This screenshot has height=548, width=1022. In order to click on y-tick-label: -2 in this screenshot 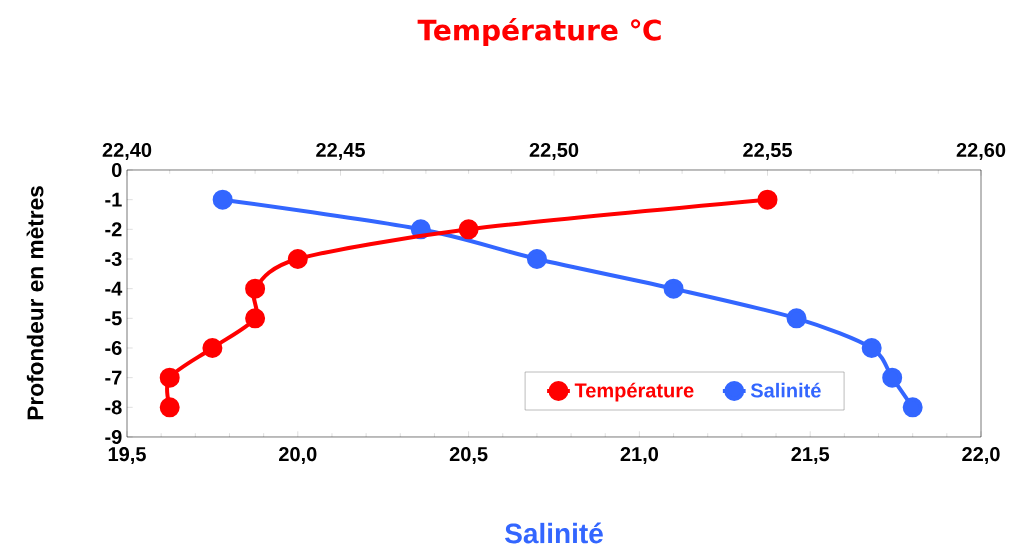, I will do `click(113, 229)`.